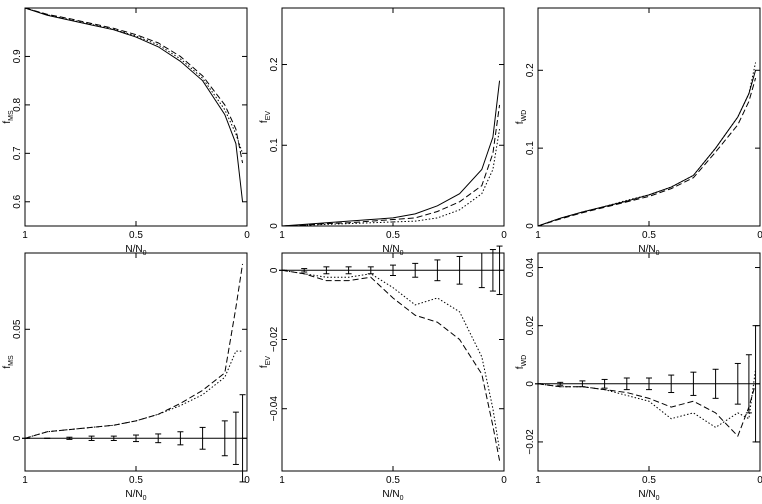 The height and width of the screenshot is (504, 762). I want to click on y-tick-label: 0.9, so click(17, 56).